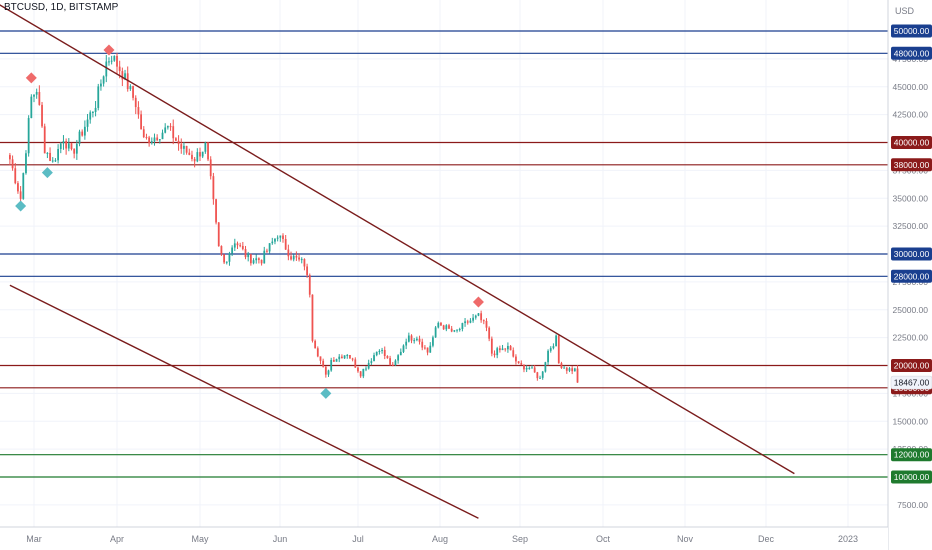  What do you see at coordinates (911, 31) in the screenshot?
I see `level-price-tag: 50000.00` at bounding box center [911, 31].